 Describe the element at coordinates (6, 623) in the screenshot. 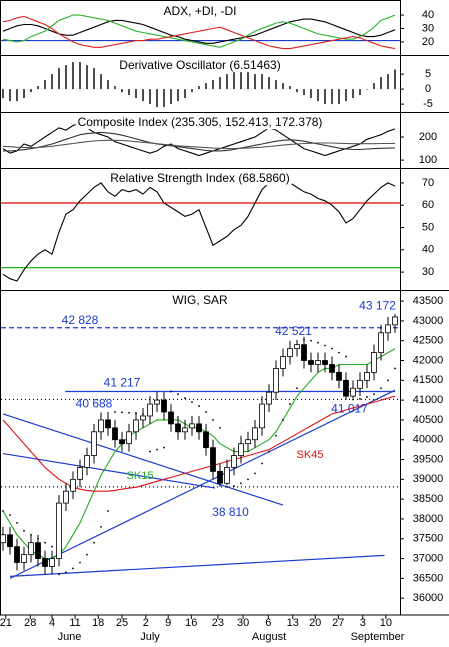

I see `x-tick-label: 21` at that location.